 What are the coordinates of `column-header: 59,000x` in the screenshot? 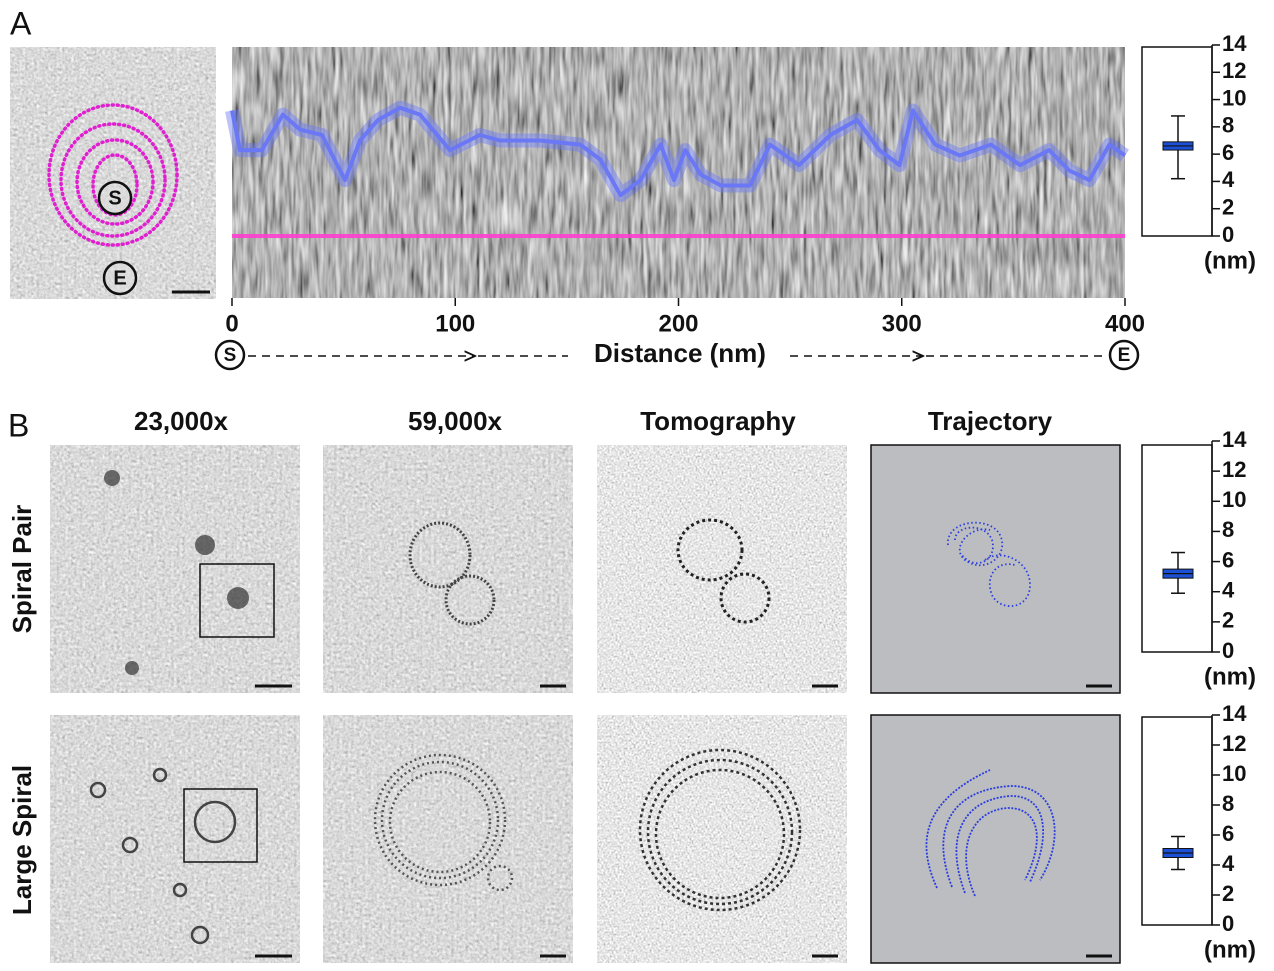 It's located at (455, 421).